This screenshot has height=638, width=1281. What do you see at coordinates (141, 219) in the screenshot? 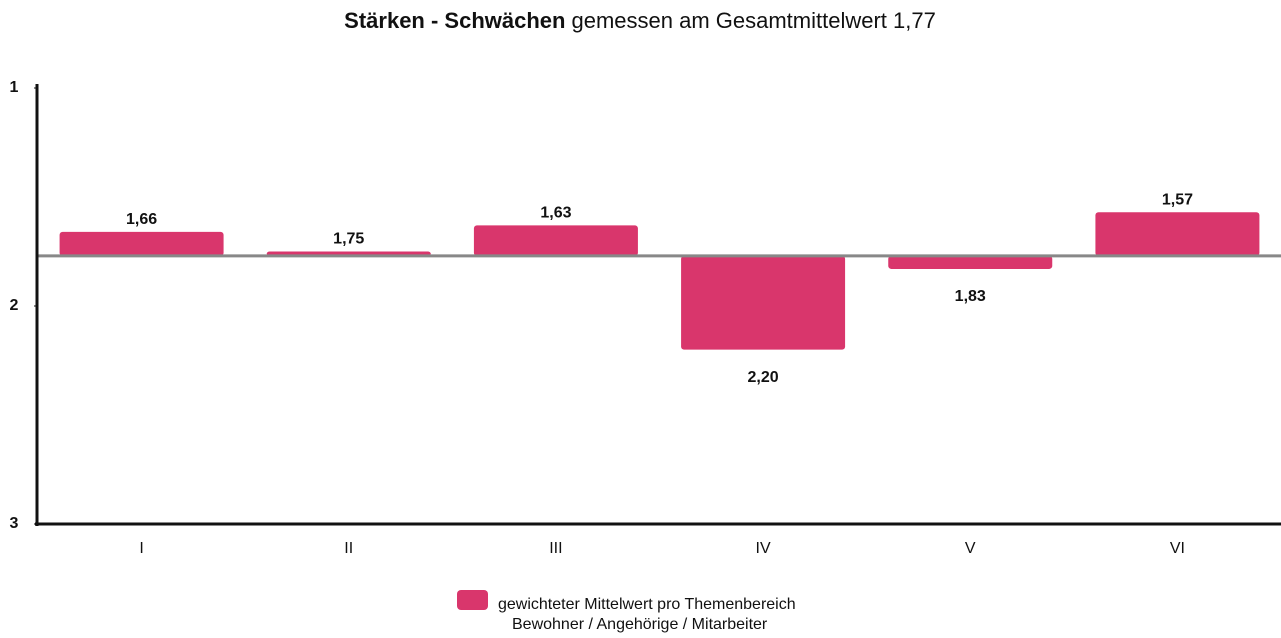
I see `value-label: 1,66` at bounding box center [141, 219].